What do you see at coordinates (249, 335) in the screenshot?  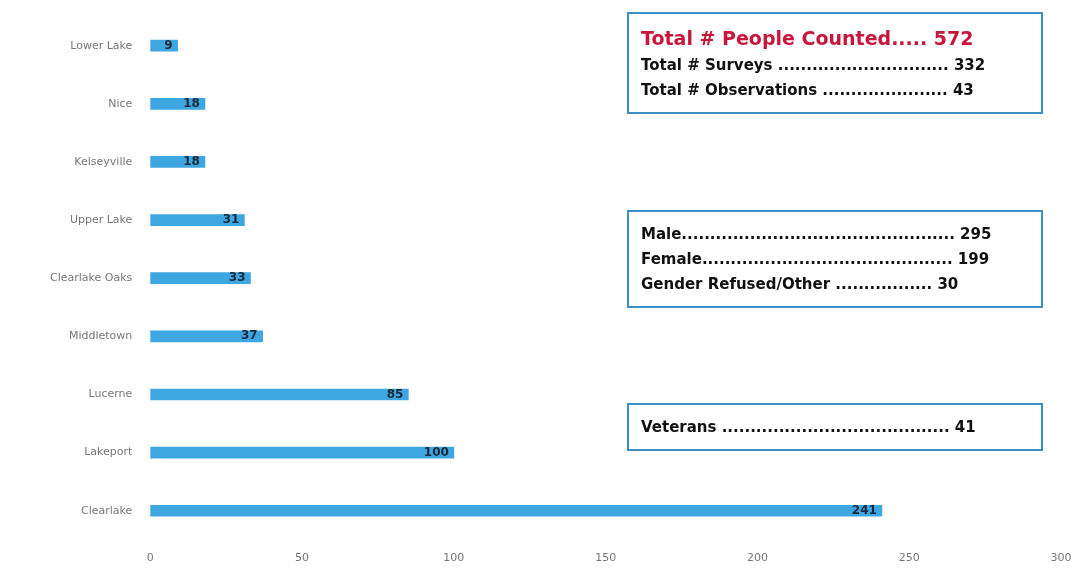 I see `data-label: 37` at bounding box center [249, 335].